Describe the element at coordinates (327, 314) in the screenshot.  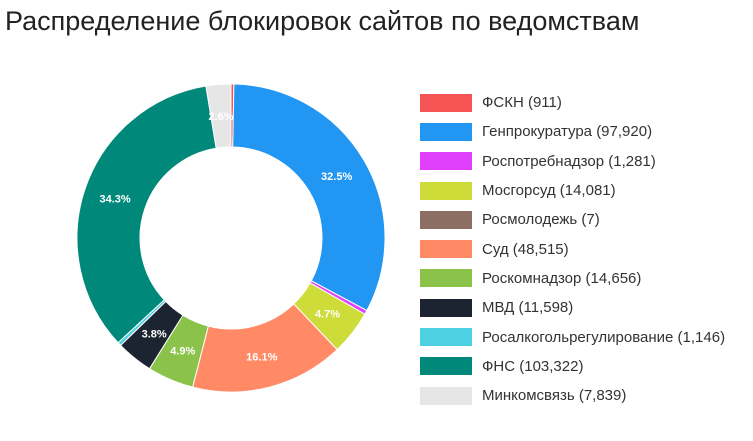
I see `slice-label-3: 4.7%` at that location.